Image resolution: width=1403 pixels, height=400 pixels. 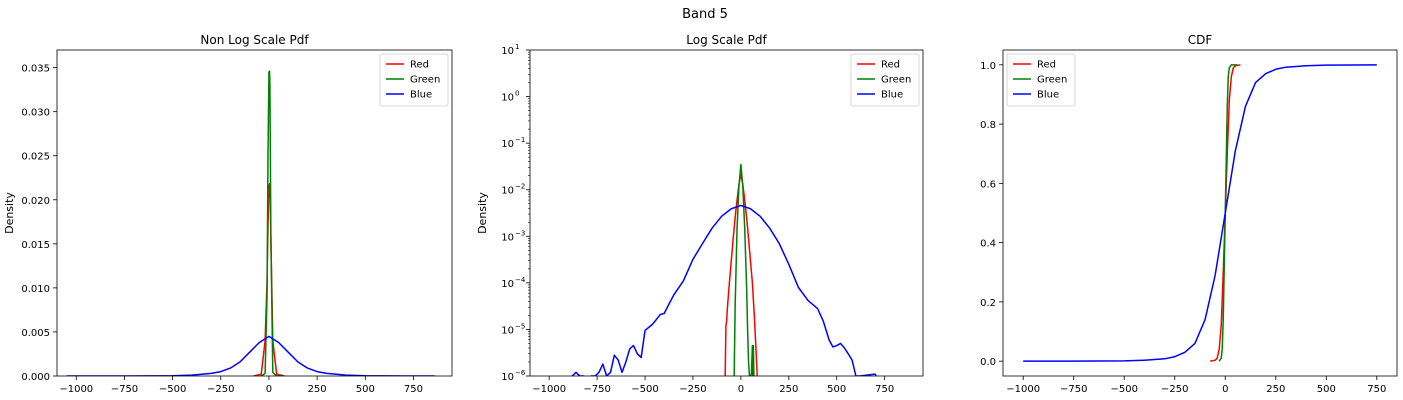 I want to click on y-tick-exponent: 0, so click(x=517, y=94).